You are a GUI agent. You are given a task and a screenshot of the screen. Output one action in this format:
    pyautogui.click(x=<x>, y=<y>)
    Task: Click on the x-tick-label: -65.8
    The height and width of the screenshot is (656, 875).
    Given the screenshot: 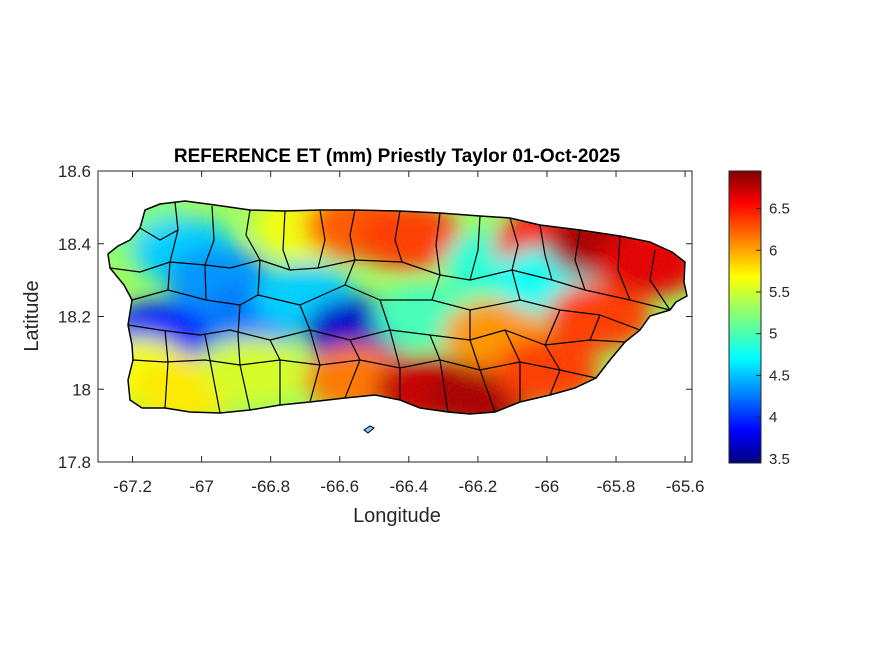 What is the action you would take?
    pyautogui.click(x=616, y=486)
    